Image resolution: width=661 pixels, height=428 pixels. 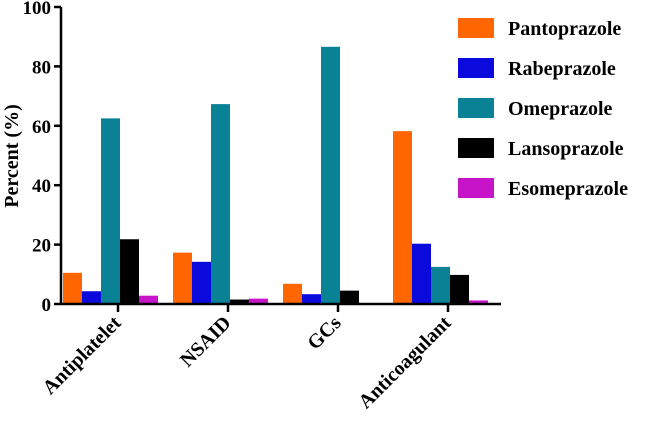 I want to click on y-tick-label: 40, so click(x=41, y=186).